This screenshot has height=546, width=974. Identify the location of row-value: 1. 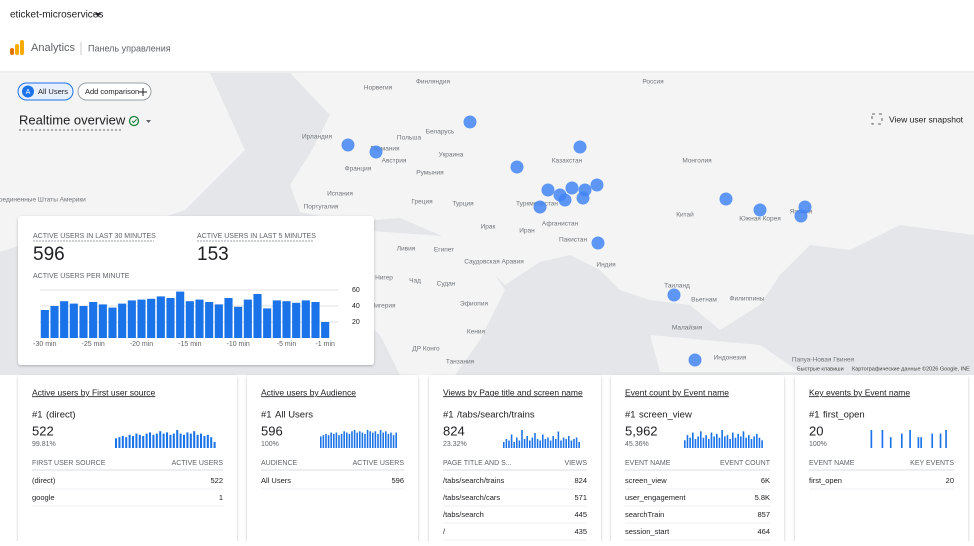
(221, 497).